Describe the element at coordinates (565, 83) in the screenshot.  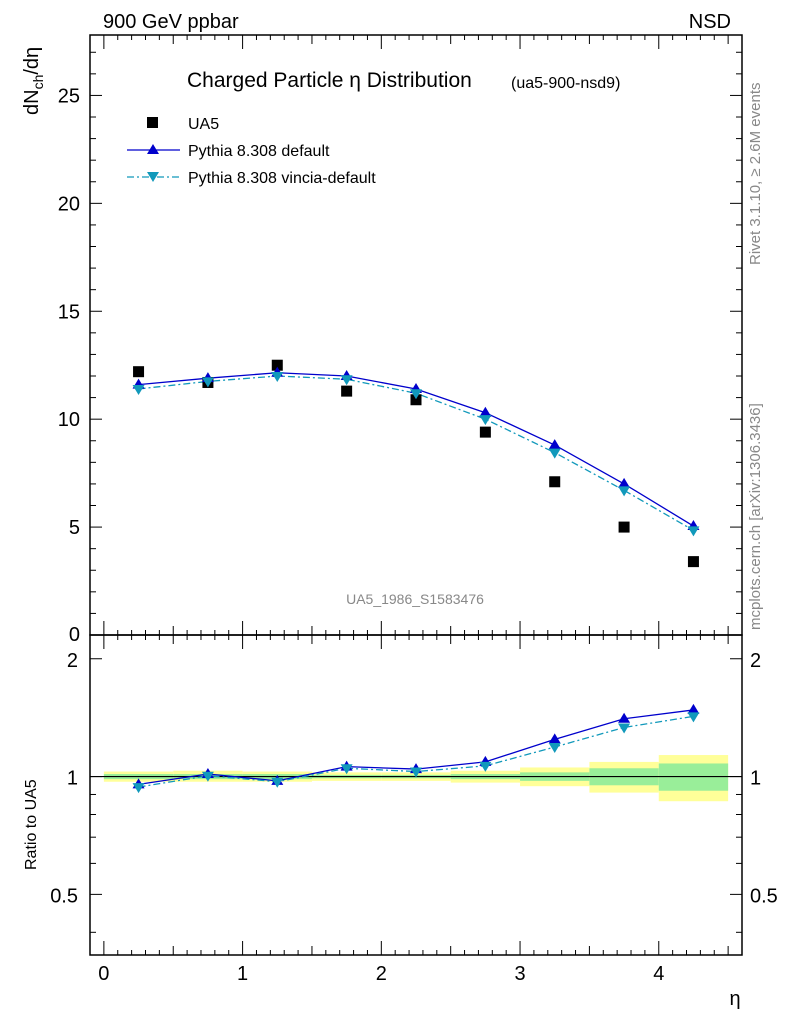
I see `main-title-tag: (ua5-900-nsd9)` at that location.